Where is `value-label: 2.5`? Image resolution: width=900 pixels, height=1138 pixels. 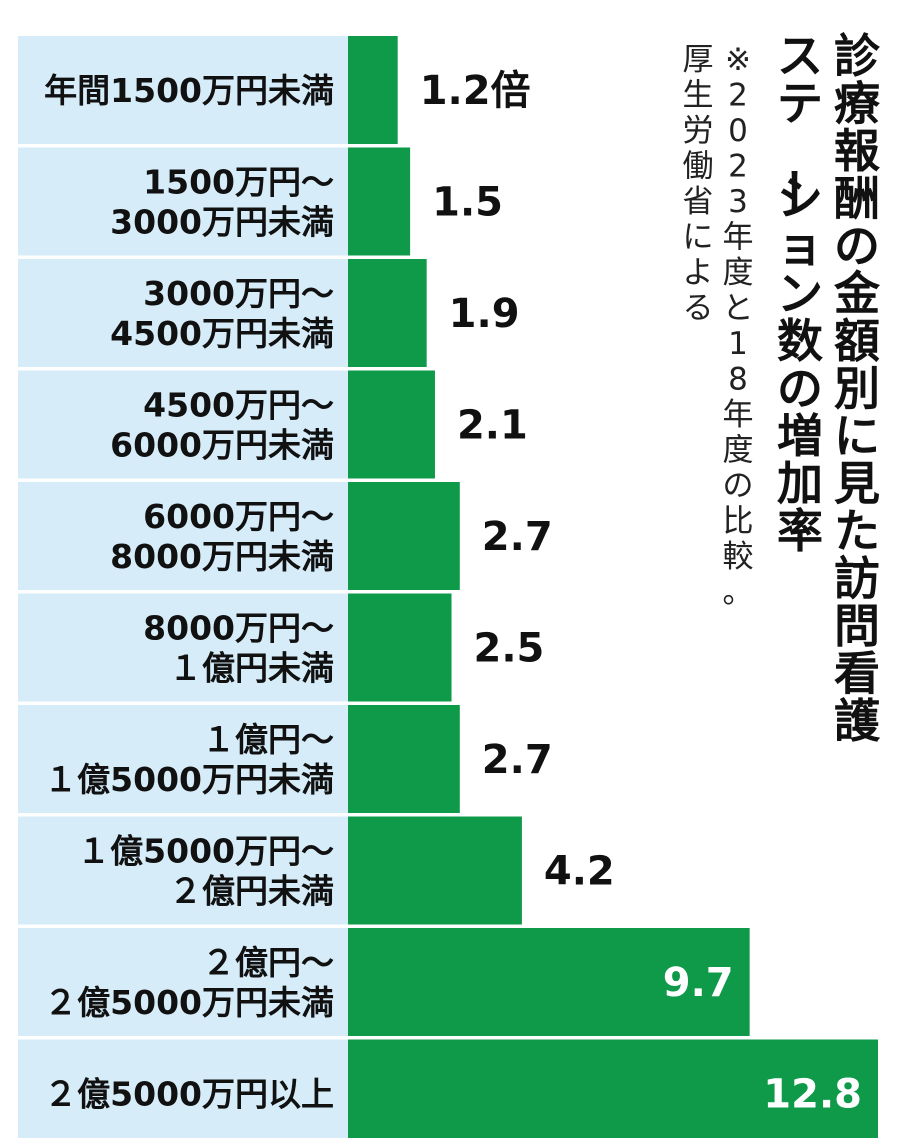
value-label: 2.5 is located at coordinates (509, 649).